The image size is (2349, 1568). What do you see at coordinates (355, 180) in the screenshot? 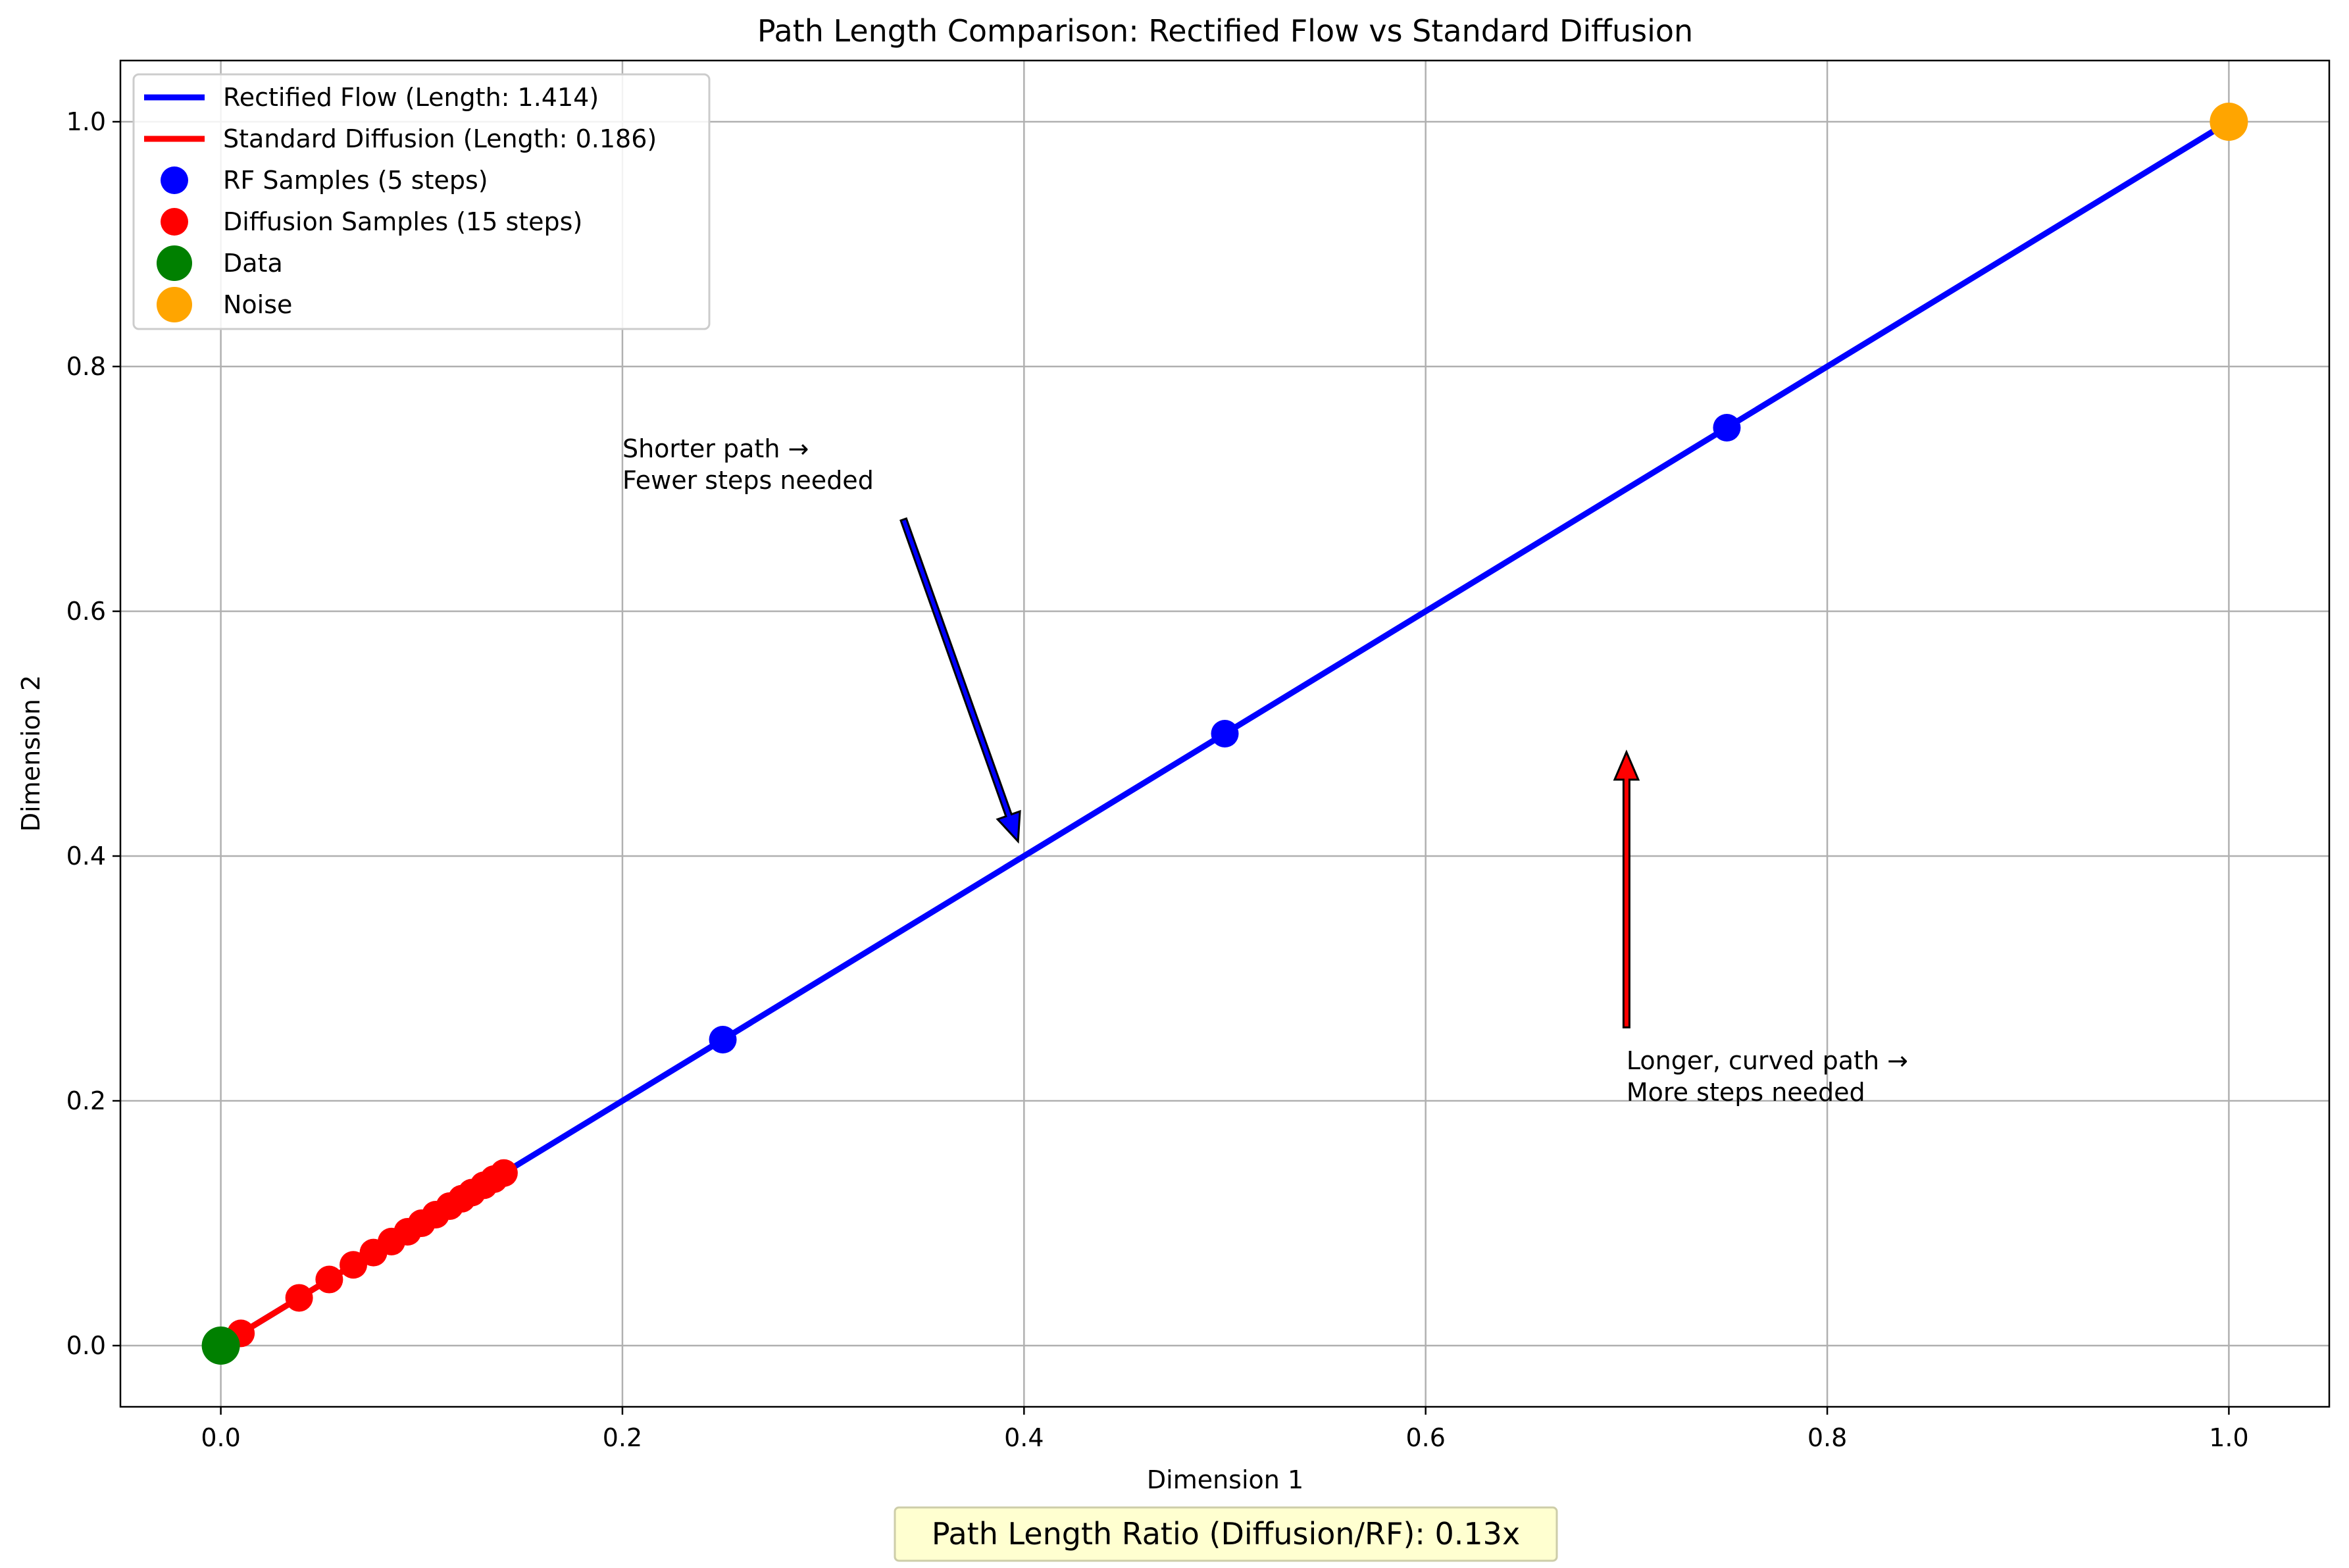
I see `legend-entry-label: RF Samples (5 steps)` at bounding box center [355, 180].